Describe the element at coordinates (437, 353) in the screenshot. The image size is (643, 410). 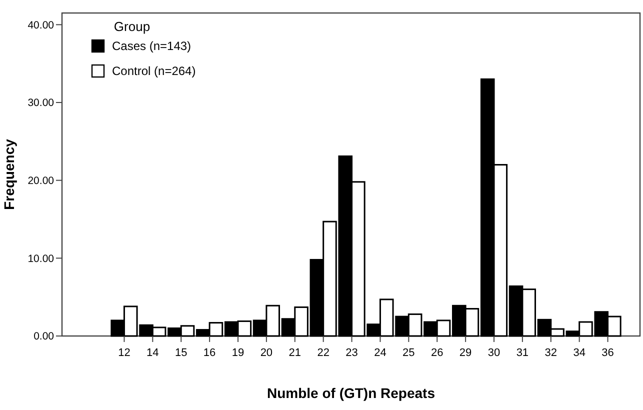
I see `x-tick-label: 26` at that location.